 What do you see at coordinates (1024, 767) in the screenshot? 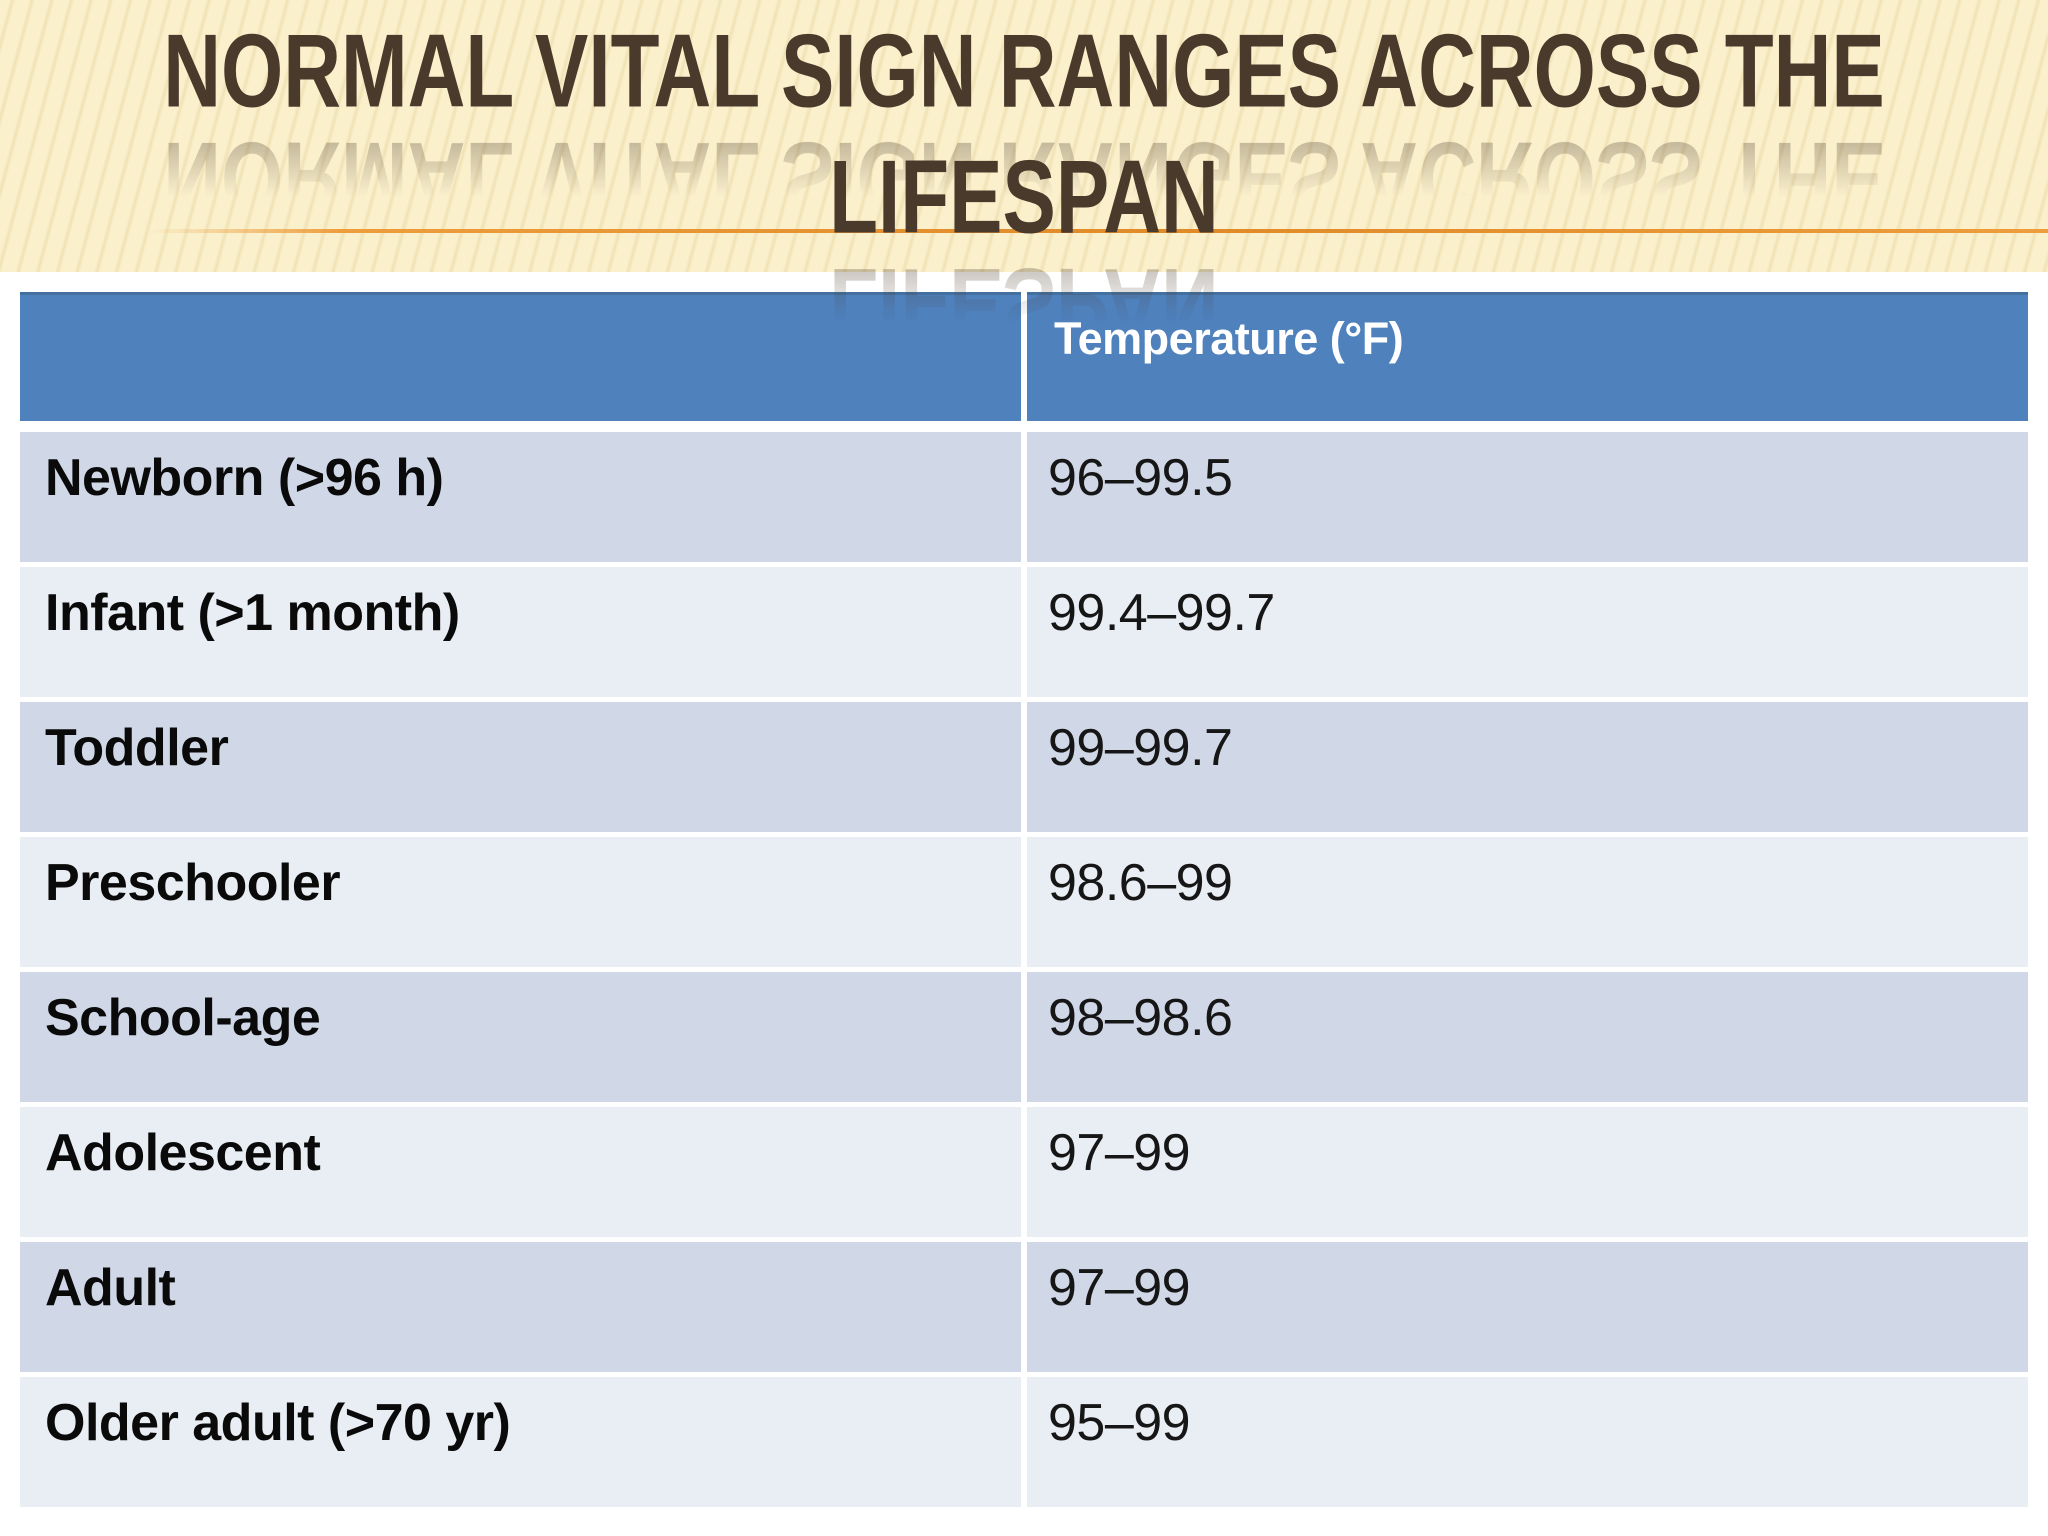
I see `table-row: Toddler 99–99.7` at bounding box center [1024, 767].